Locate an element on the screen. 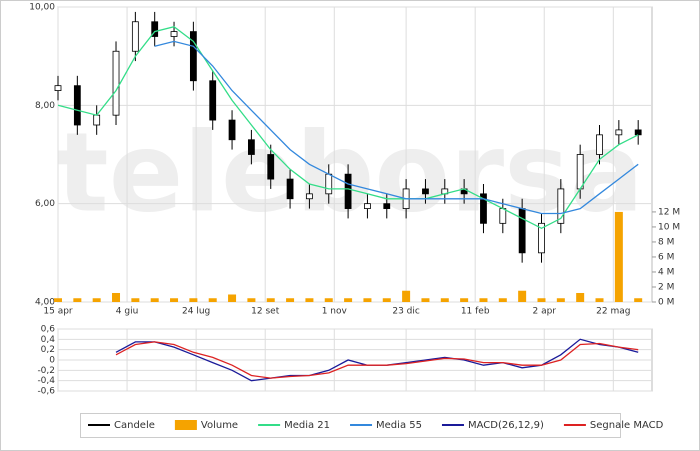 Image resolution: width=700 pixels, height=451 pixels. y-tick-label: -0,4 is located at coordinates (46, 381).